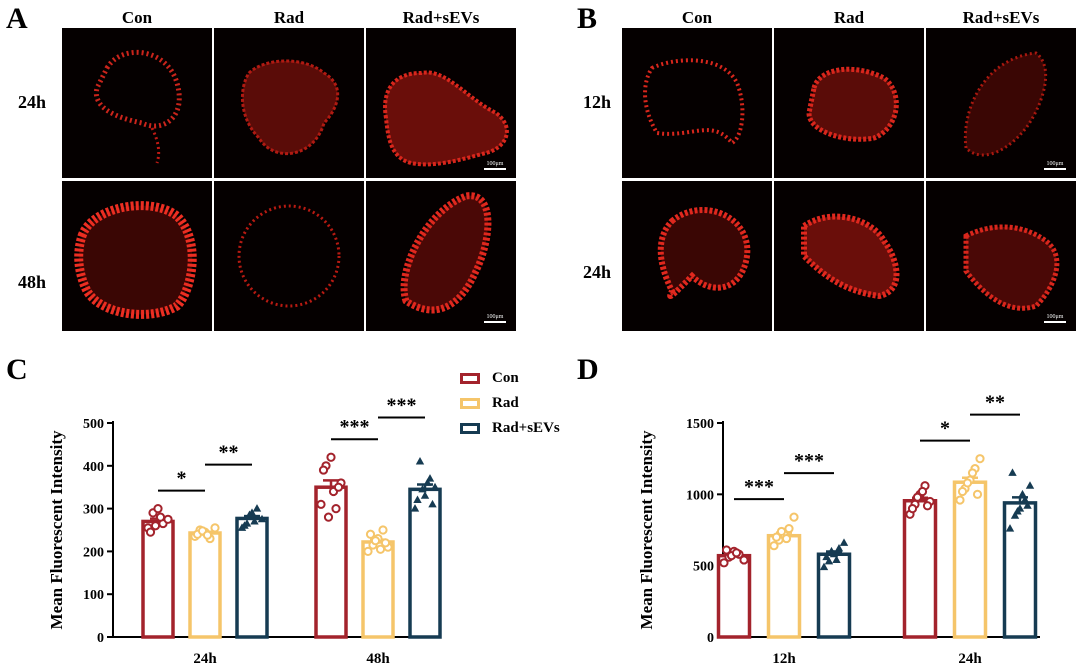 The height and width of the screenshot is (666, 1080). What do you see at coordinates (849, 256) in the screenshot?
I see `micrograph-b-24h-rad` at bounding box center [849, 256].